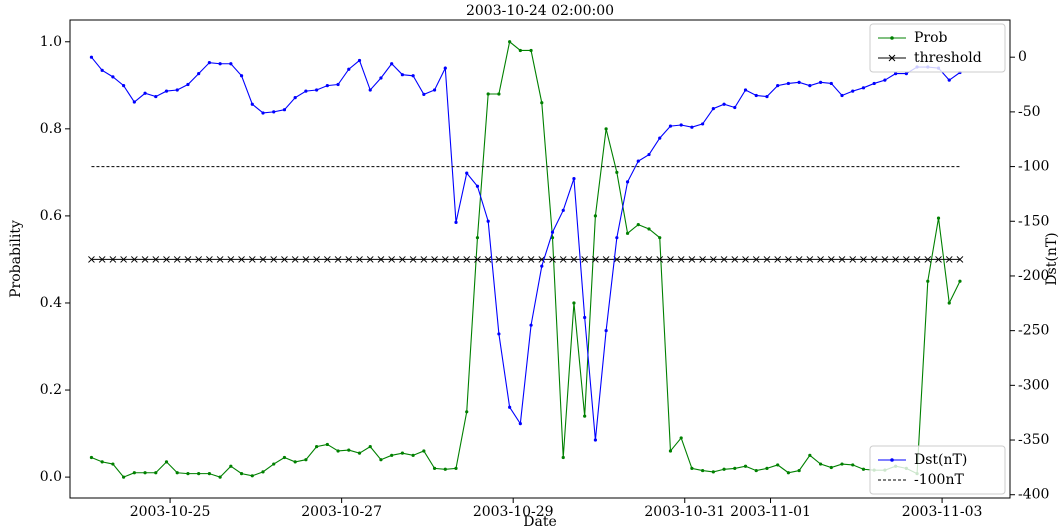 The width and height of the screenshot is (1061, 531). Describe the element at coordinates (539, 522) in the screenshot. I see `x-axis-label: Date` at that location.